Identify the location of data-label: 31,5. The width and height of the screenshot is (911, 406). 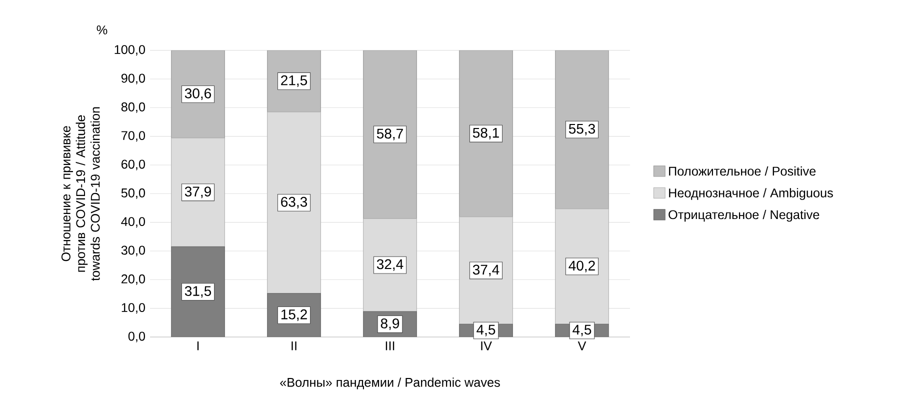
(198, 292).